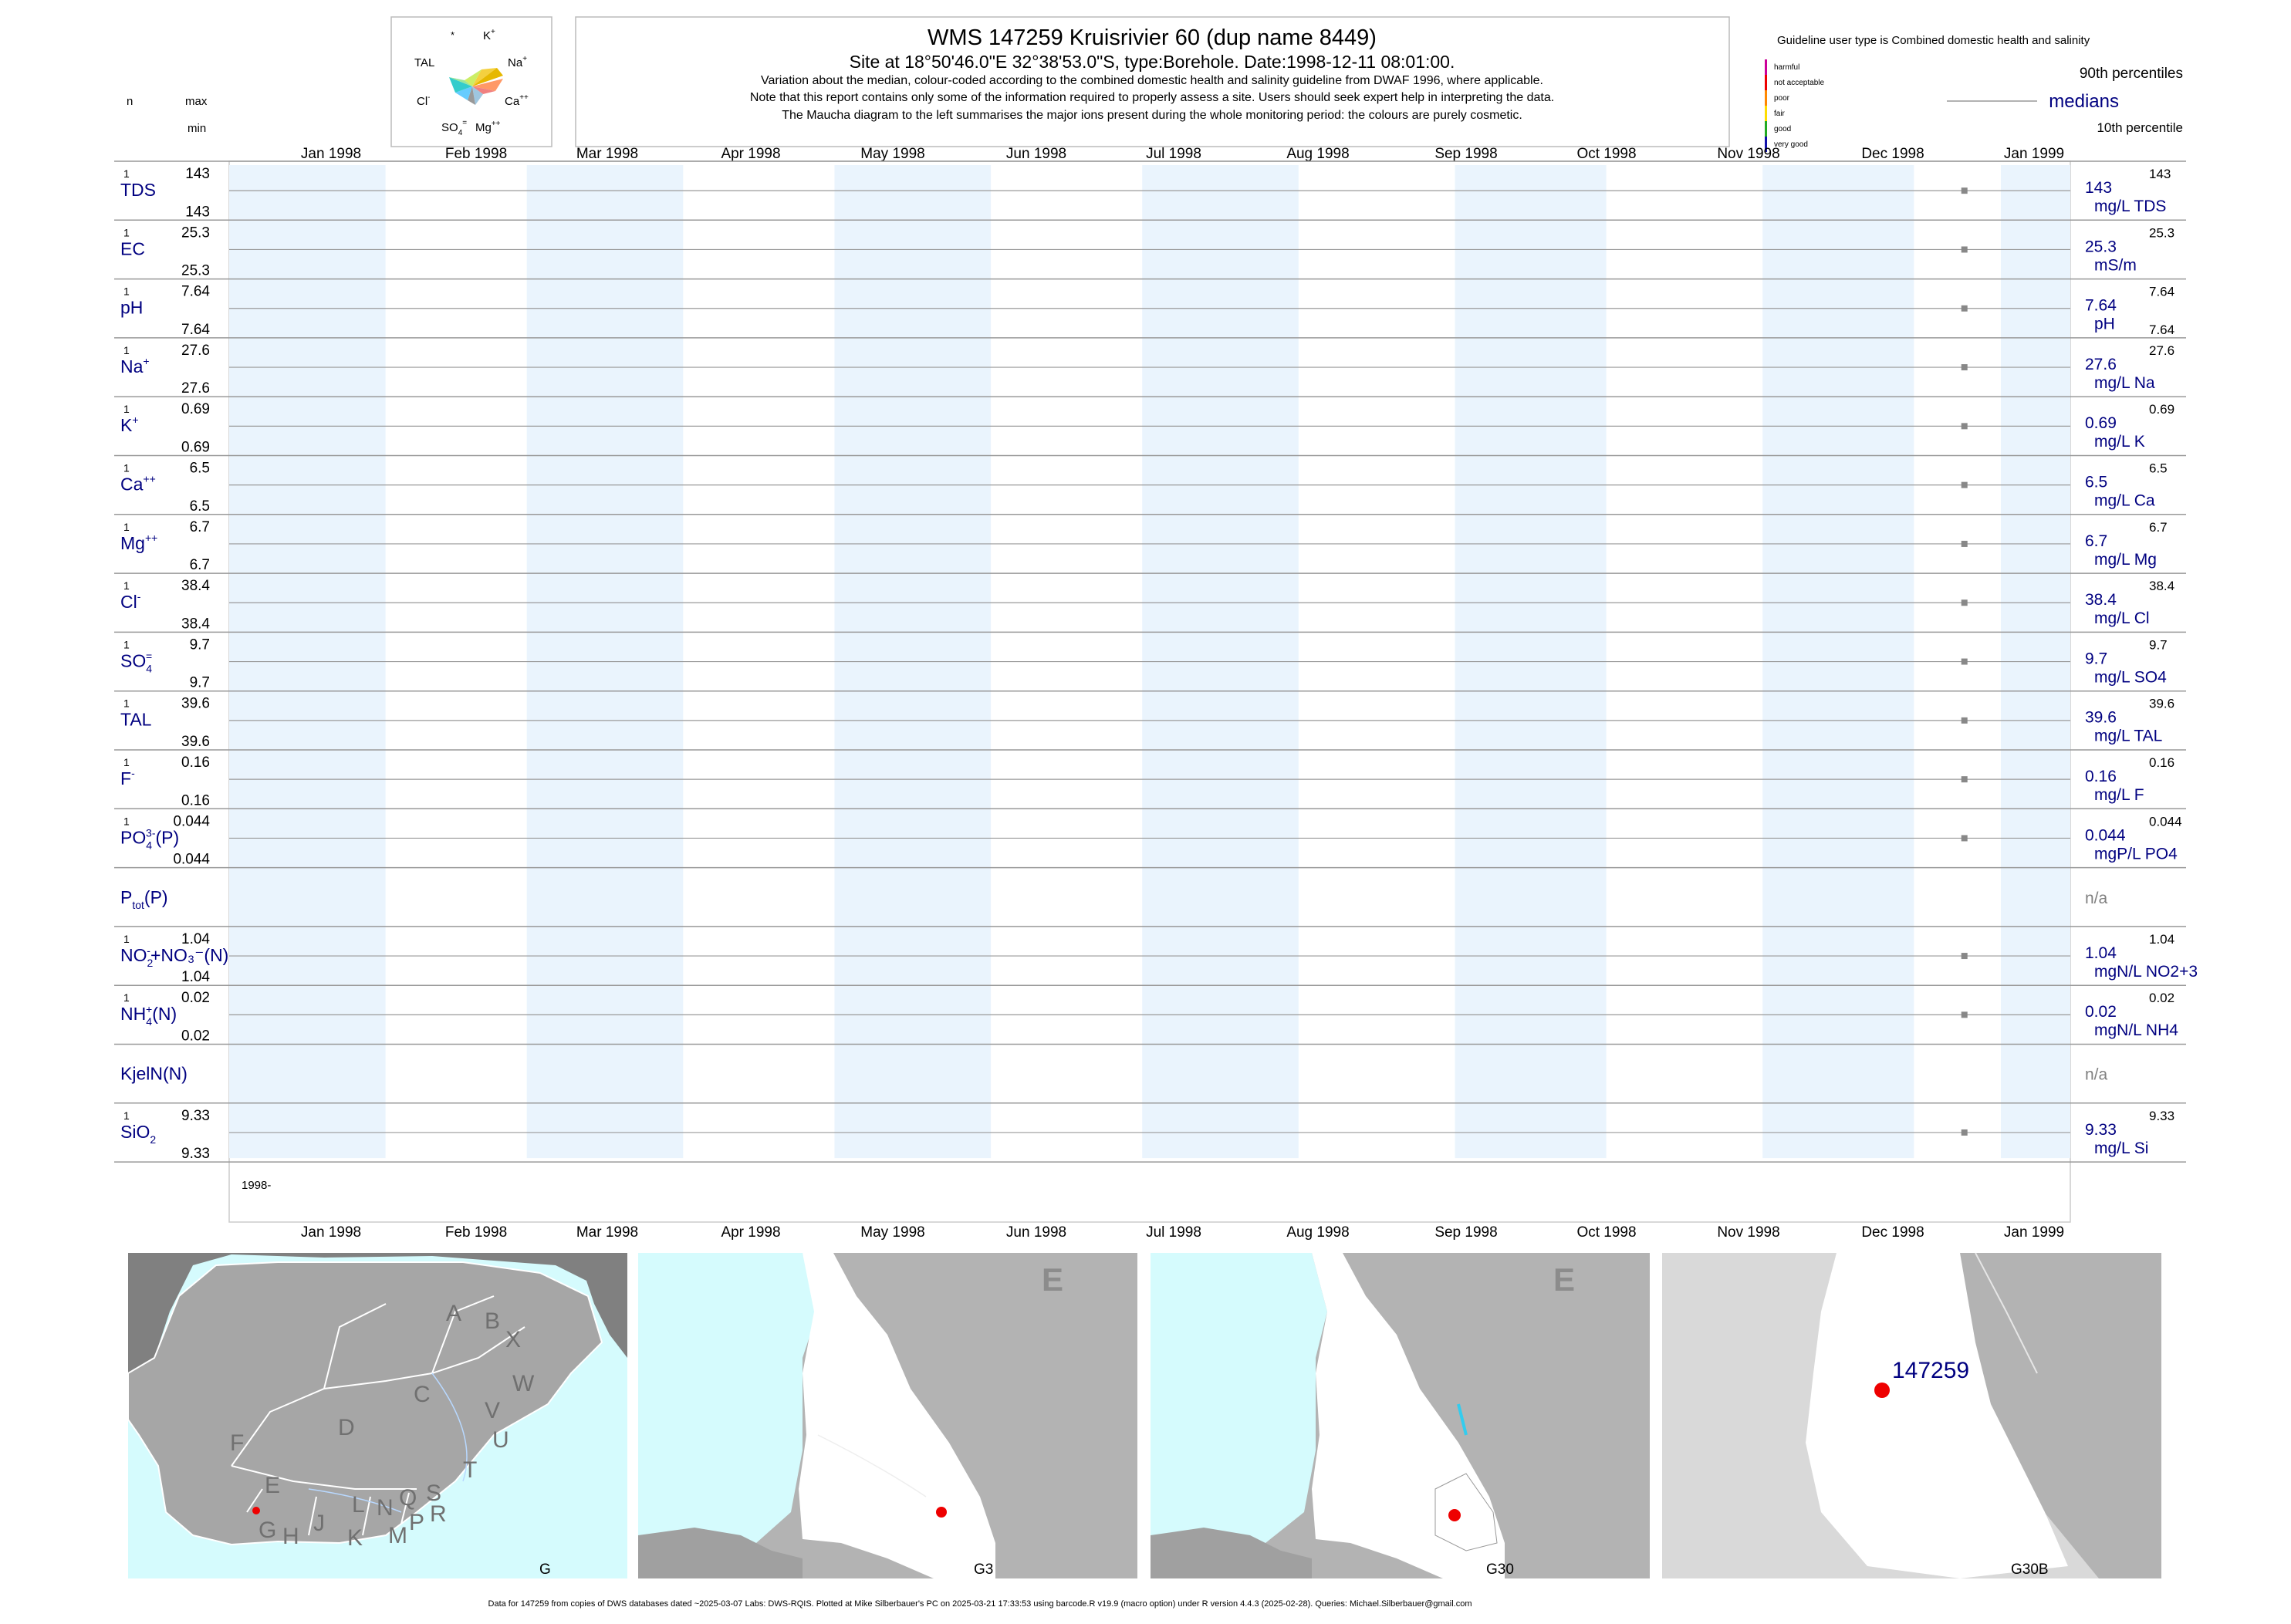 Image resolution: width=2291 pixels, height=1624 pixels. Describe the element at coordinates (2161, 329) in the screenshot. I see `row-p10: 7.64` at that location.